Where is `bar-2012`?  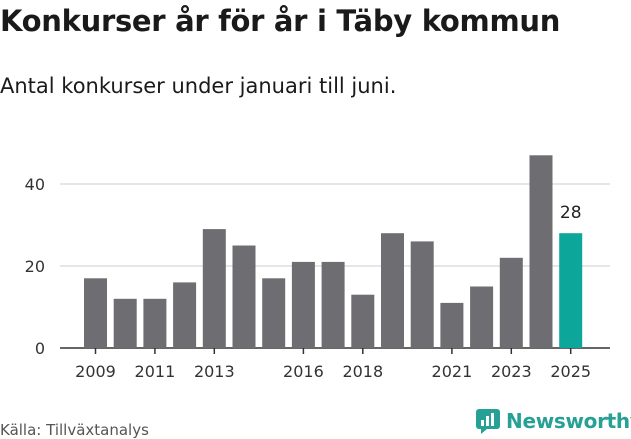 bar-2012 is located at coordinates (185, 315).